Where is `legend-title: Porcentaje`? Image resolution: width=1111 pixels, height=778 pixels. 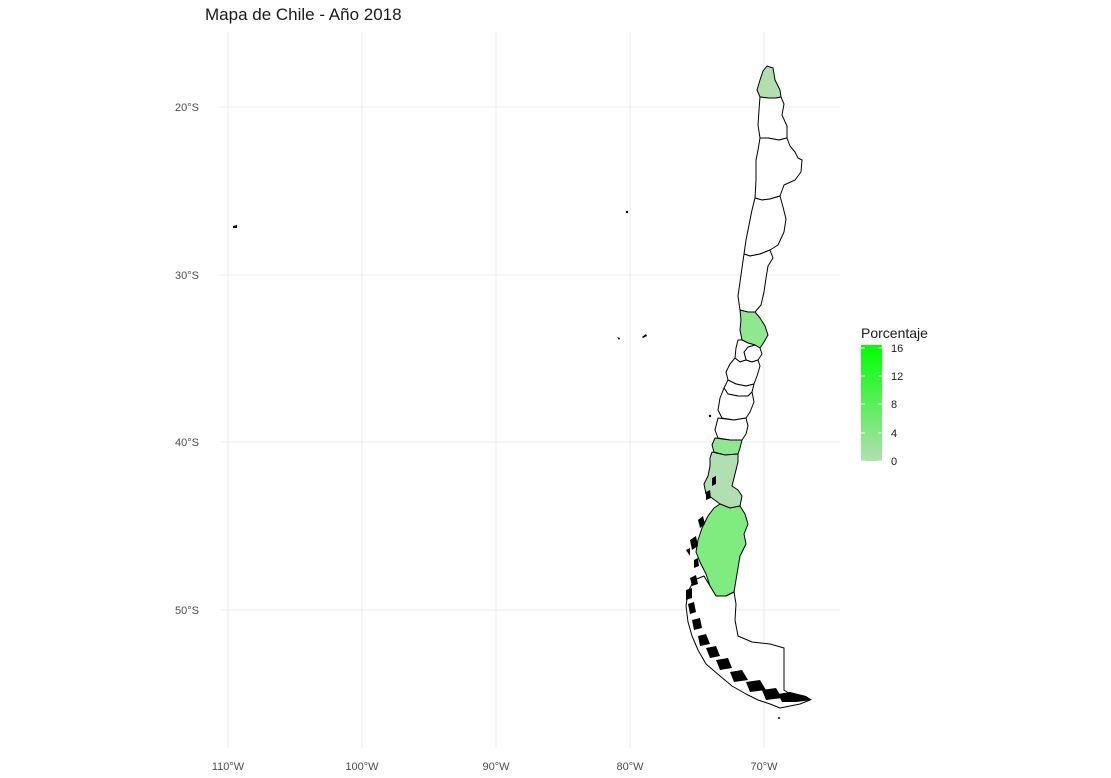 legend-title: Porcentaje is located at coordinates (894, 333).